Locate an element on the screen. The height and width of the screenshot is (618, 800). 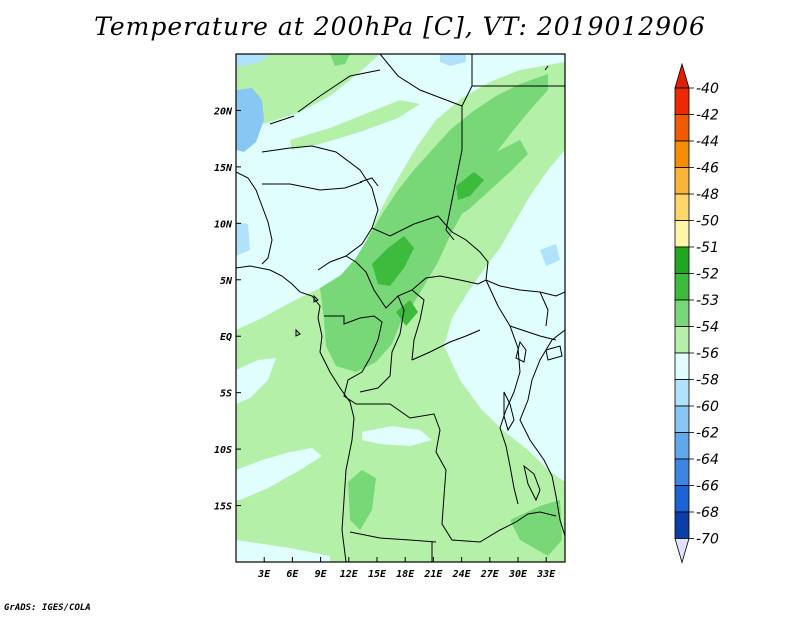
colorbar-label: -52 is located at coordinates (707, 275).